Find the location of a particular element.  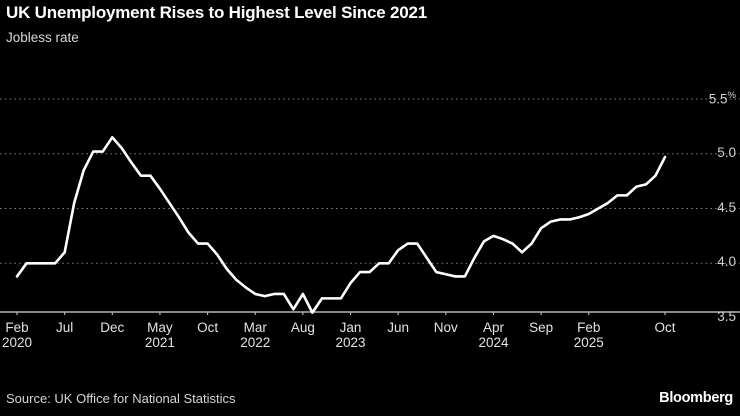

percent-symbol: % is located at coordinates (731, 95).